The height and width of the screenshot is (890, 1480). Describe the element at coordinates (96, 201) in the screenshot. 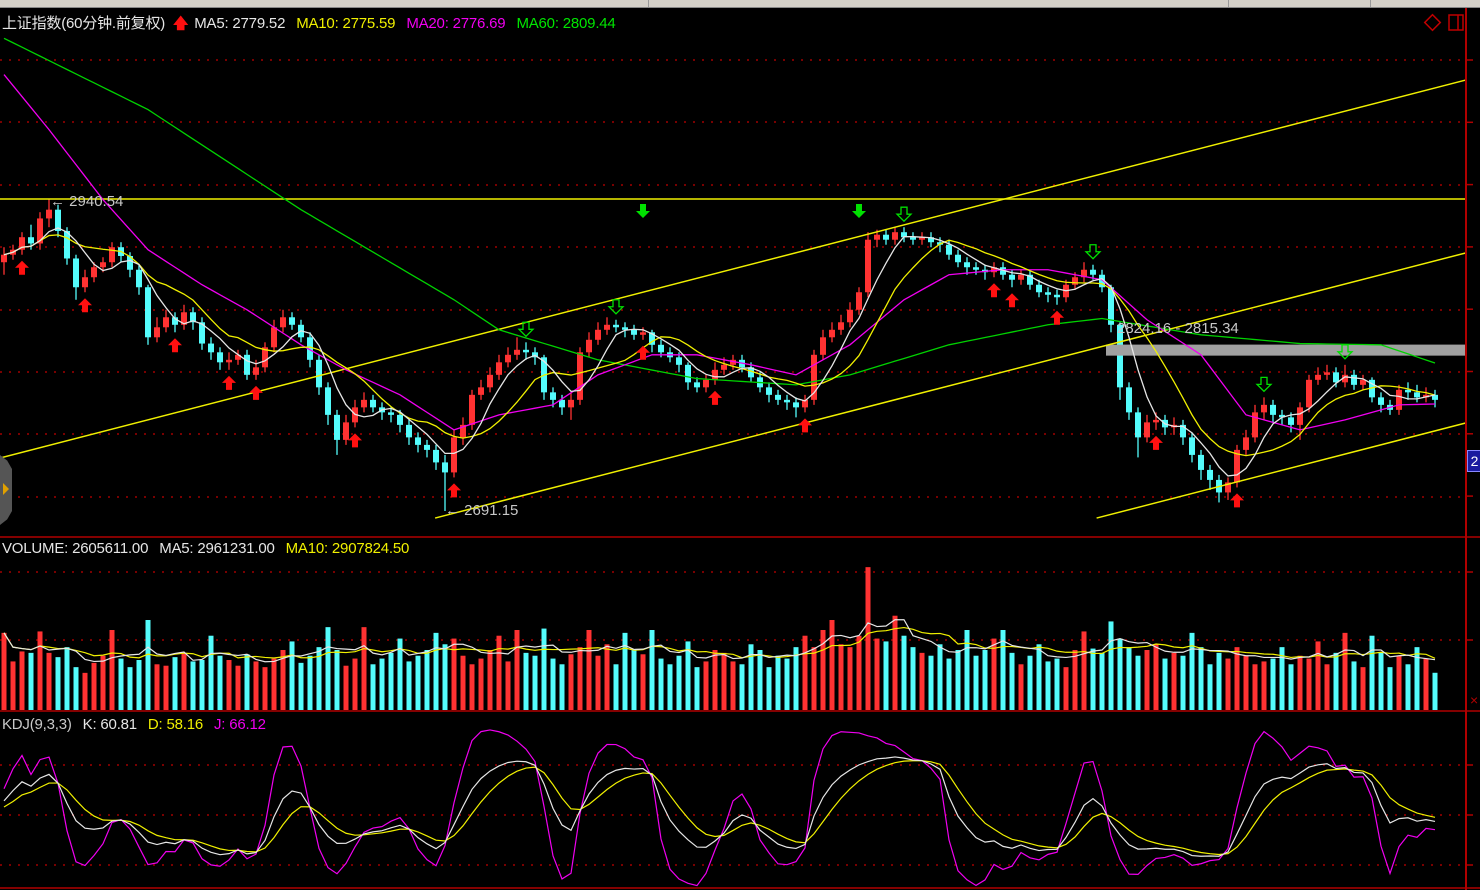

I see `high-price-value: 2940.54` at that location.